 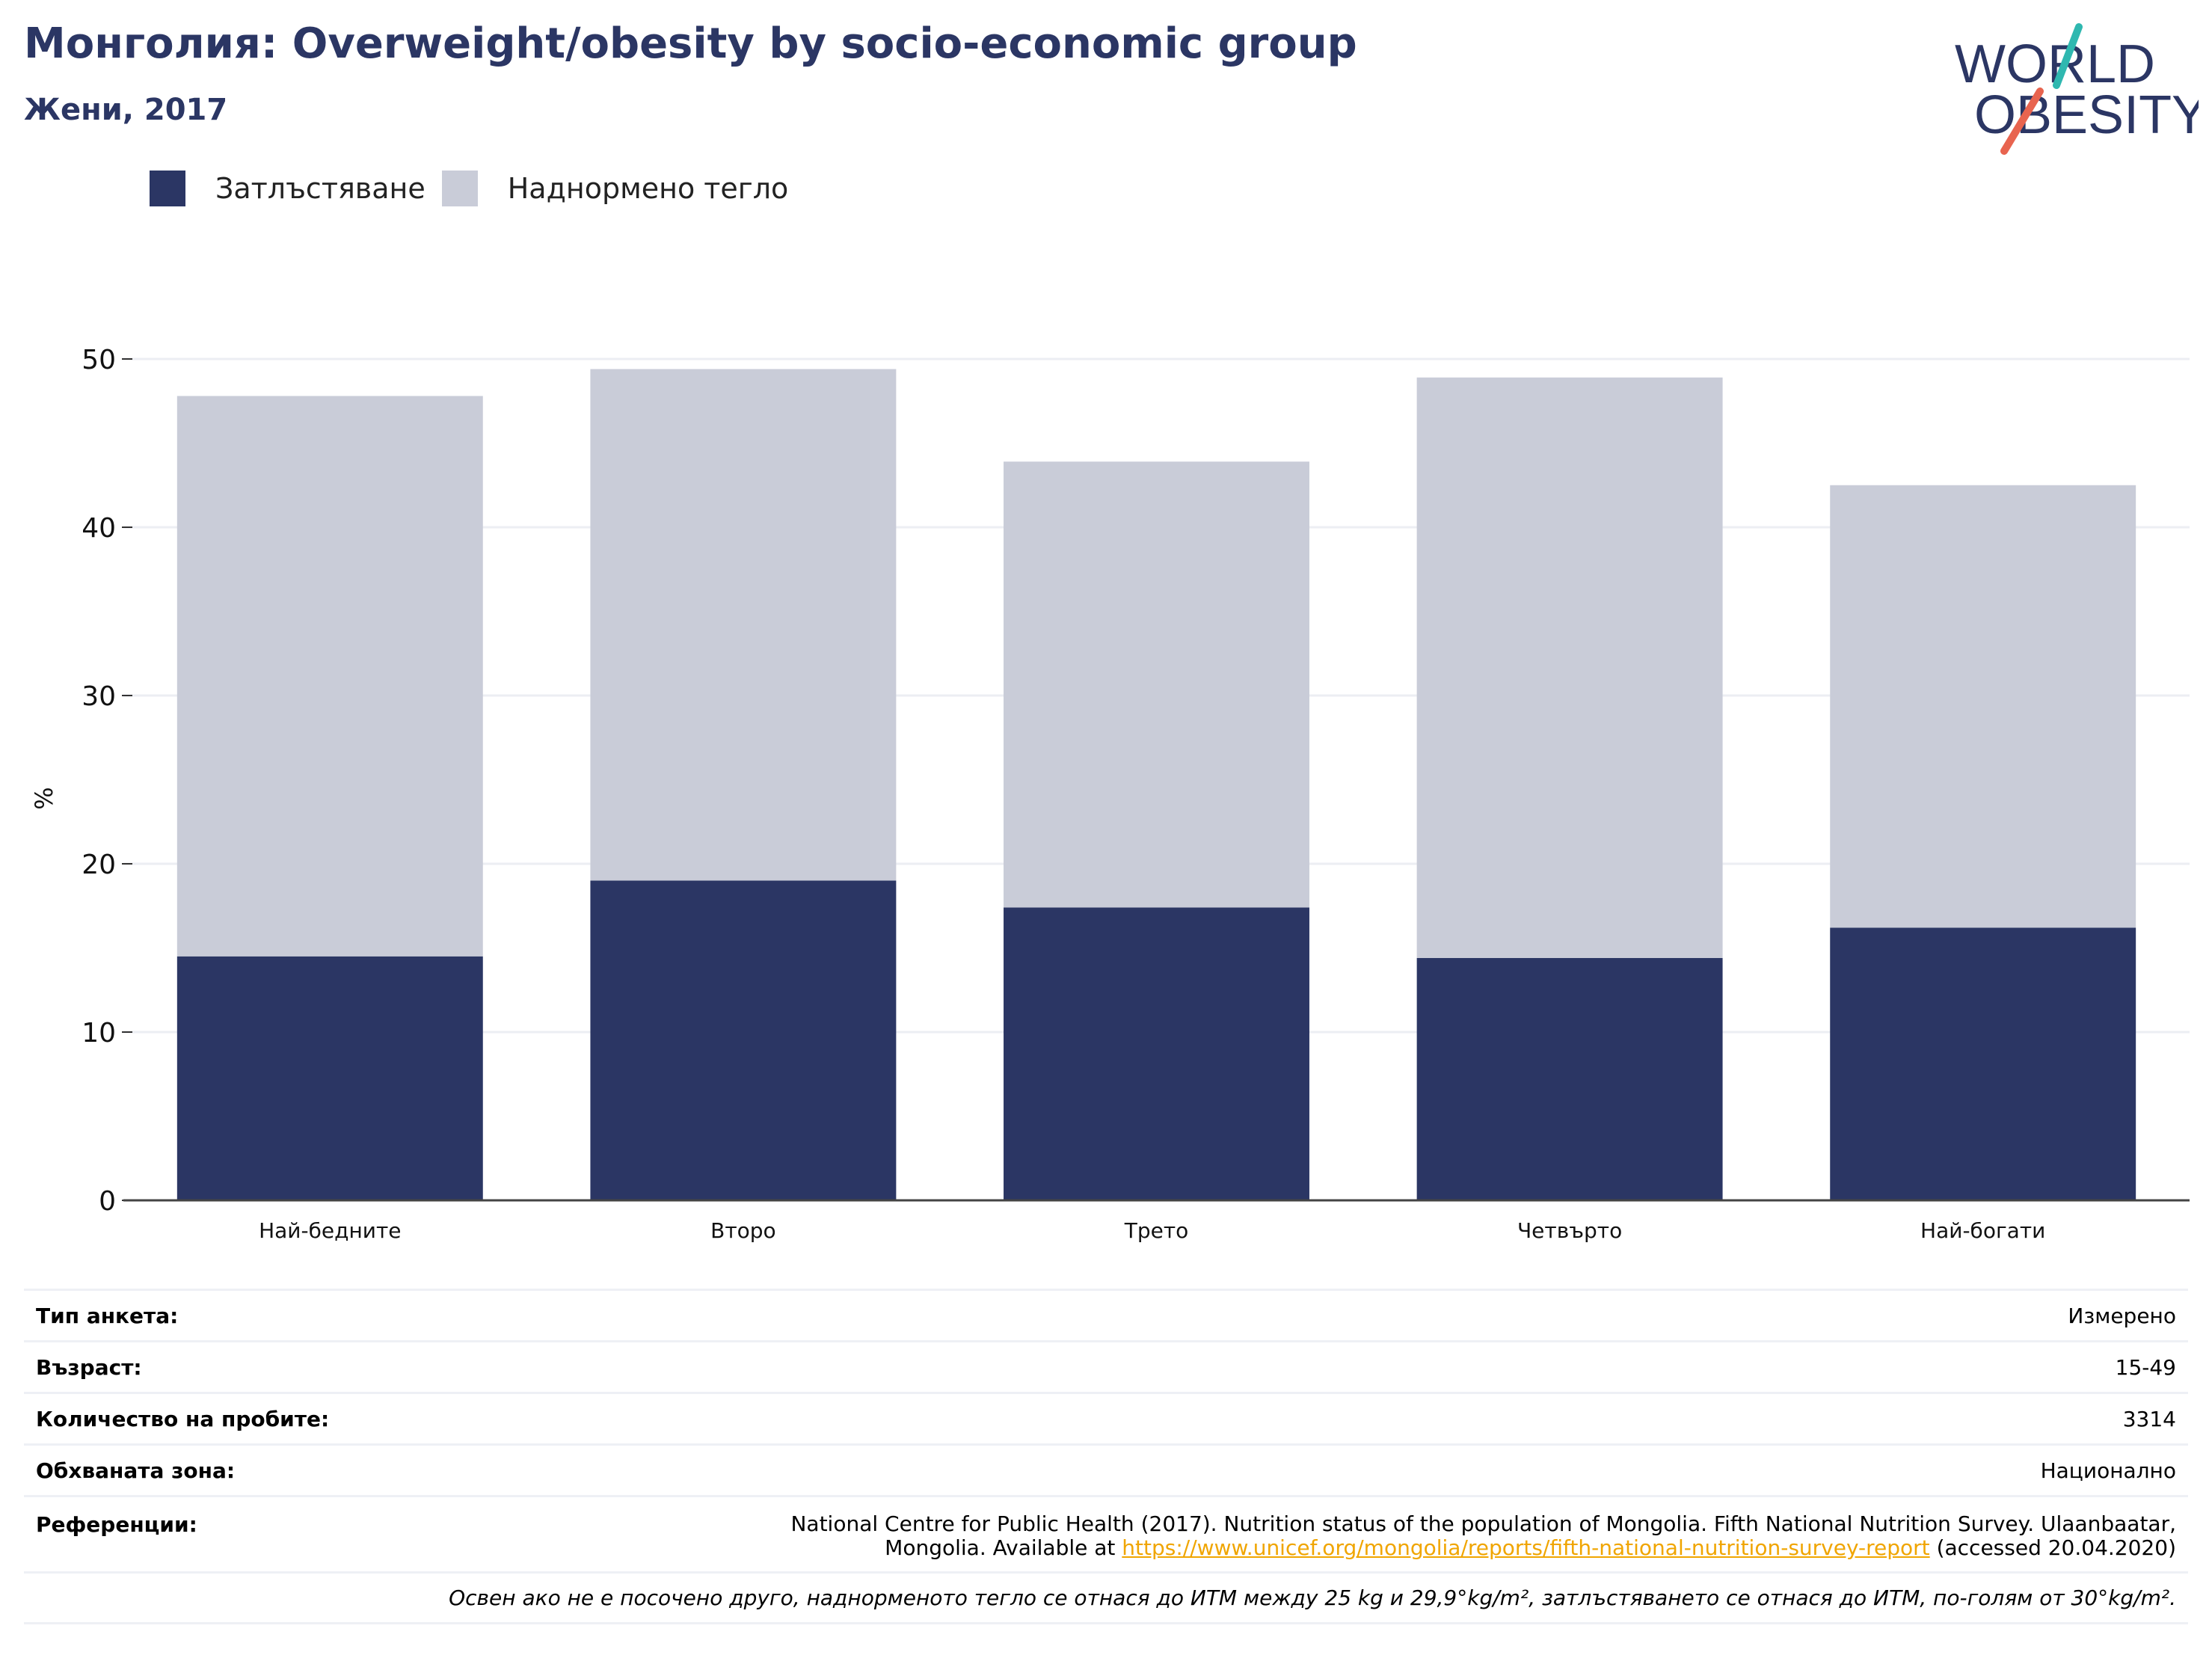 I want to click on legend-label-obesity: Затлъстяване, so click(x=320, y=188).